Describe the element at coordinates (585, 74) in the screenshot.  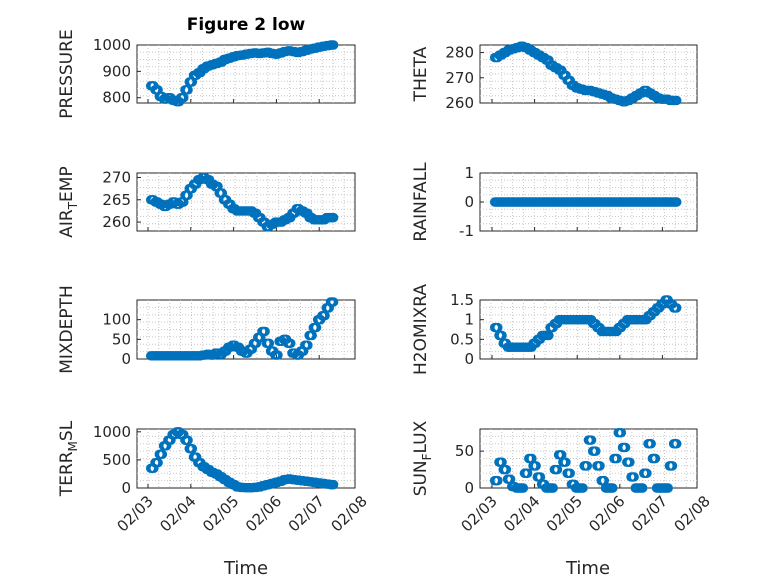
I see `theta-series` at that location.